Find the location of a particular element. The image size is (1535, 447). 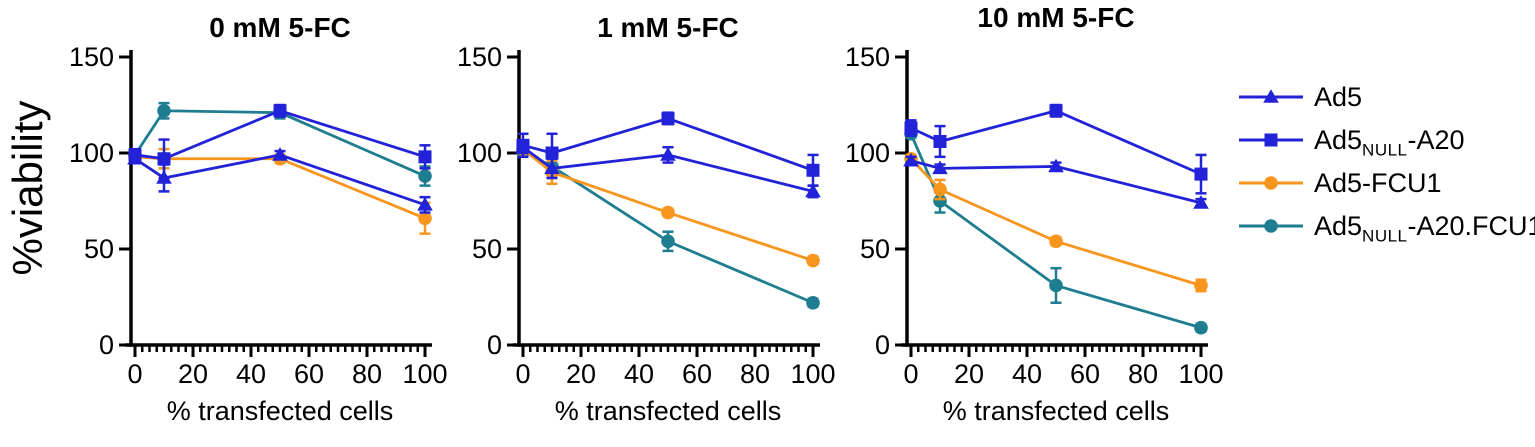

legend-label-ad5-fcu1: Ad5-FCU1 is located at coordinates (1378, 183).